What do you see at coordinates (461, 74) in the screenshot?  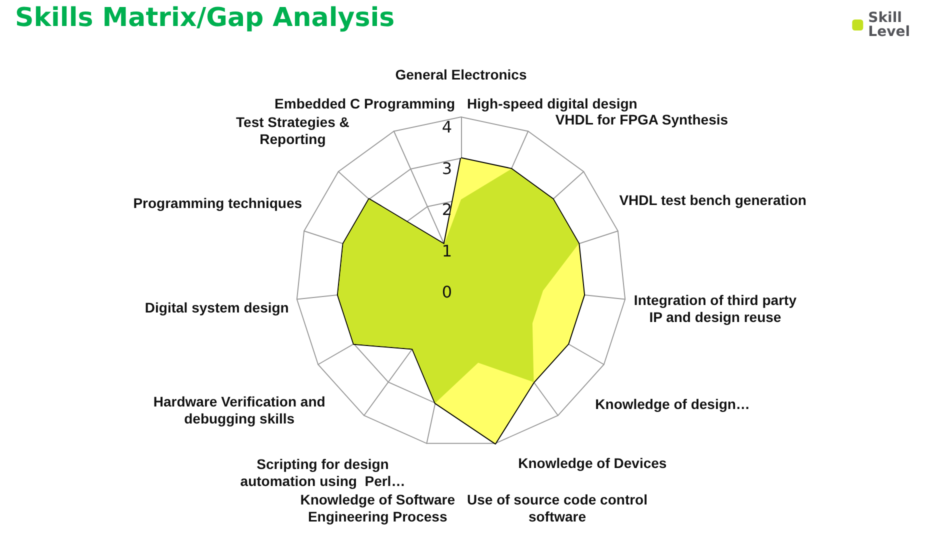 I see `spoke-label: General Electronics` at bounding box center [461, 74].